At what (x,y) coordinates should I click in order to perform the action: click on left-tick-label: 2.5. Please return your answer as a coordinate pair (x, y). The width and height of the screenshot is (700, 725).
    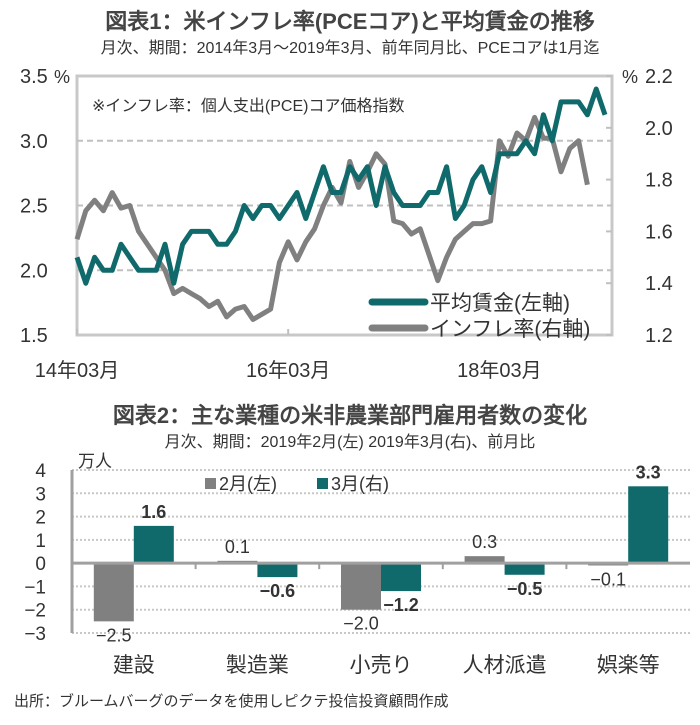
    Looking at the image, I should click on (34, 207).